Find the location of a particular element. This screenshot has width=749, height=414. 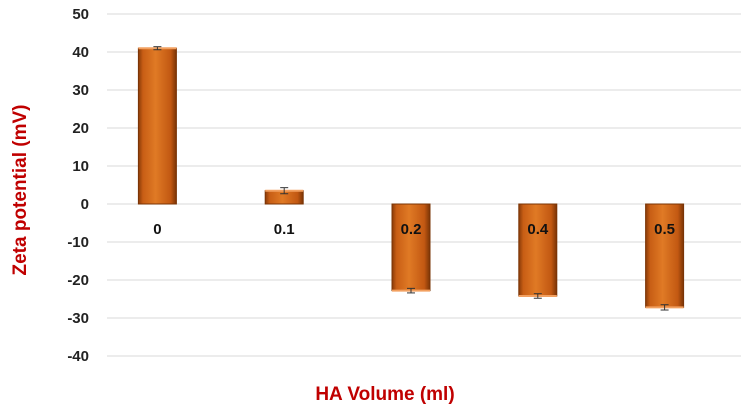

category-labels: 0 0.1 0.2 0.4 0.5 is located at coordinates (414, 229).